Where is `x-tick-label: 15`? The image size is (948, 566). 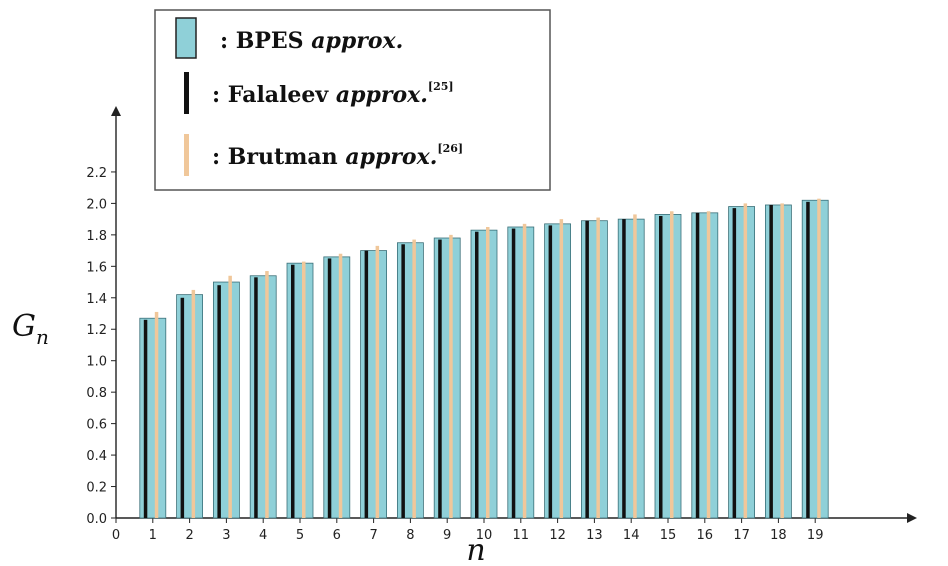 x-tick-label: 15 is located at coordinates (668, 535).